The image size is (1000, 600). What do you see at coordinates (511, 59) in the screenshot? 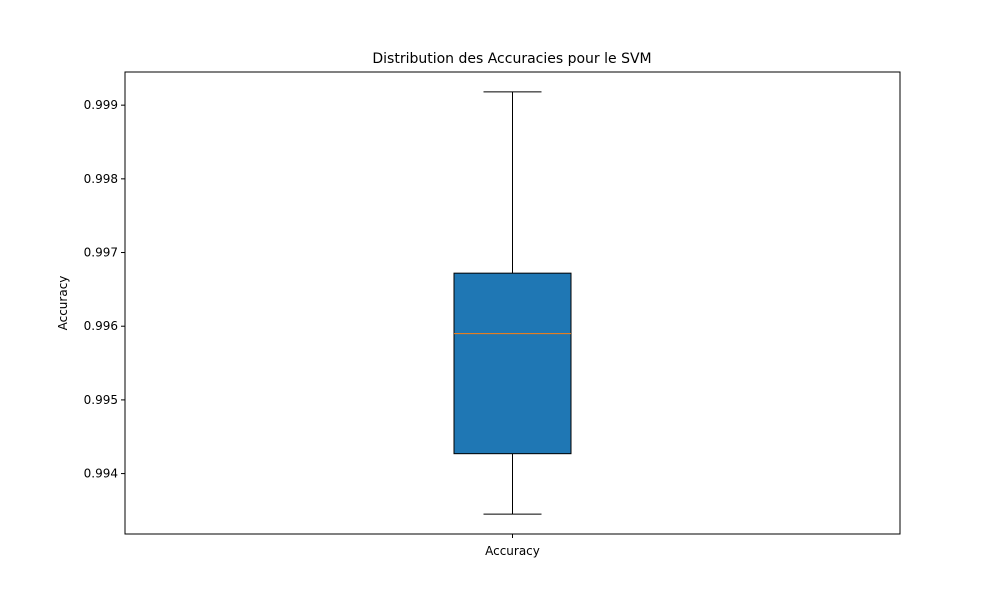
I see `chart-title: Distribution des Accuracies pour le SVM` at bounding box center [511, 59].